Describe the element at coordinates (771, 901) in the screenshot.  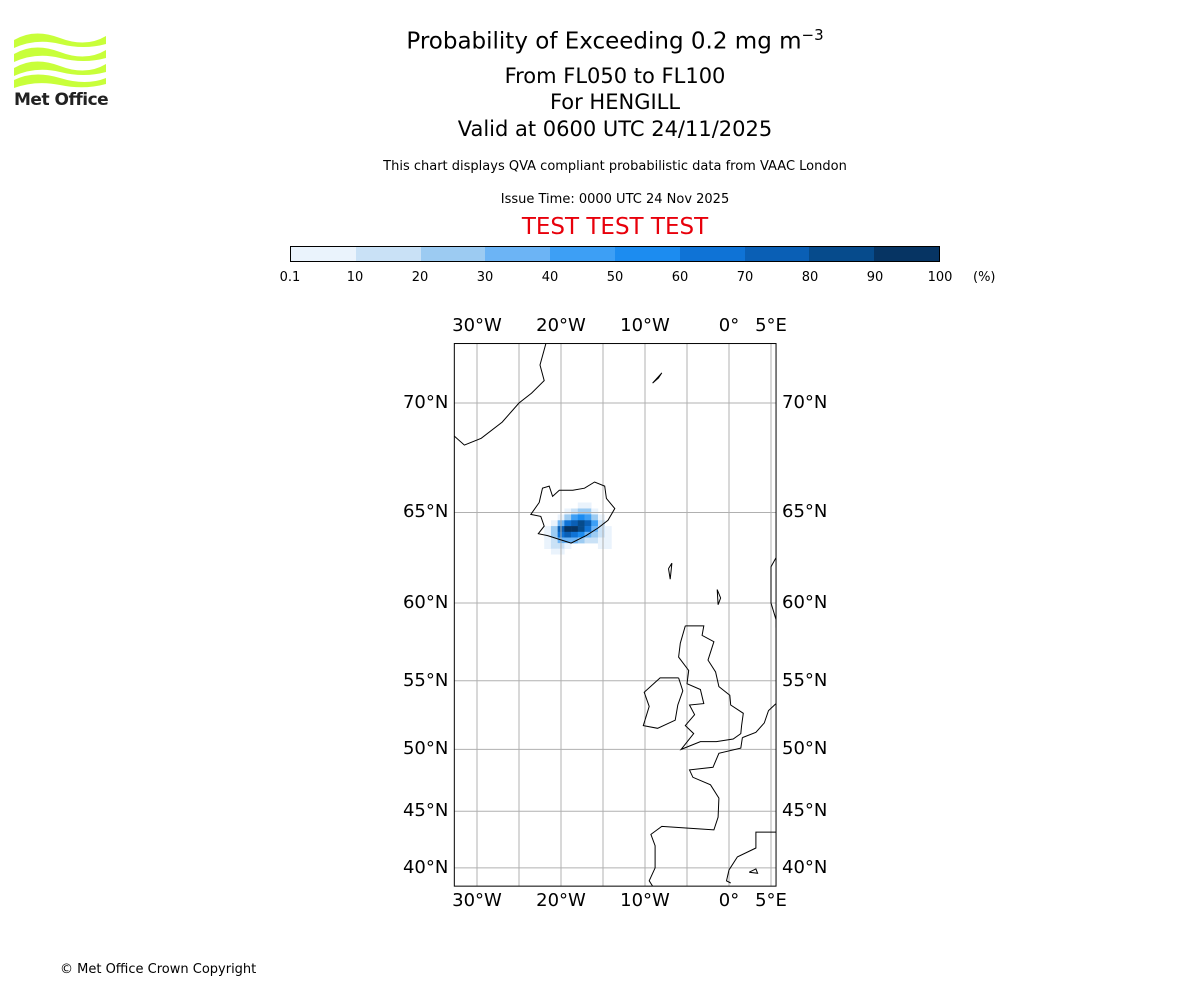
I see `bottom-lon-label: 5°E` at that location.